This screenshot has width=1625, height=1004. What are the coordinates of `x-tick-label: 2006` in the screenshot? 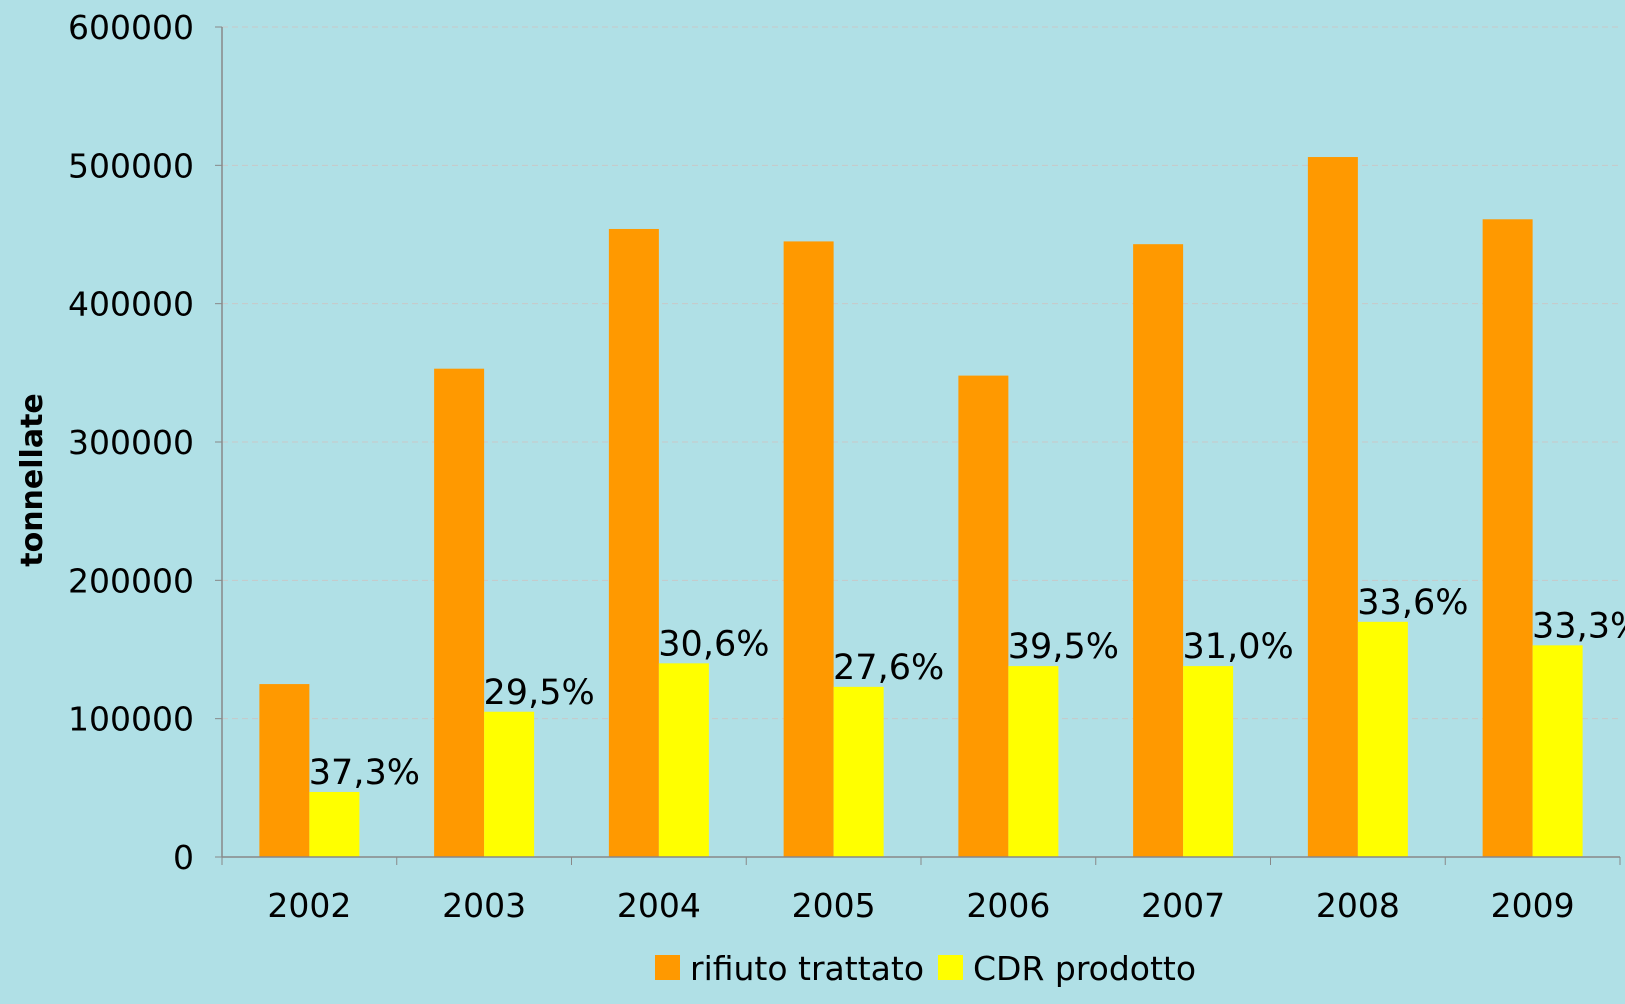 It's located at (1008, 905).